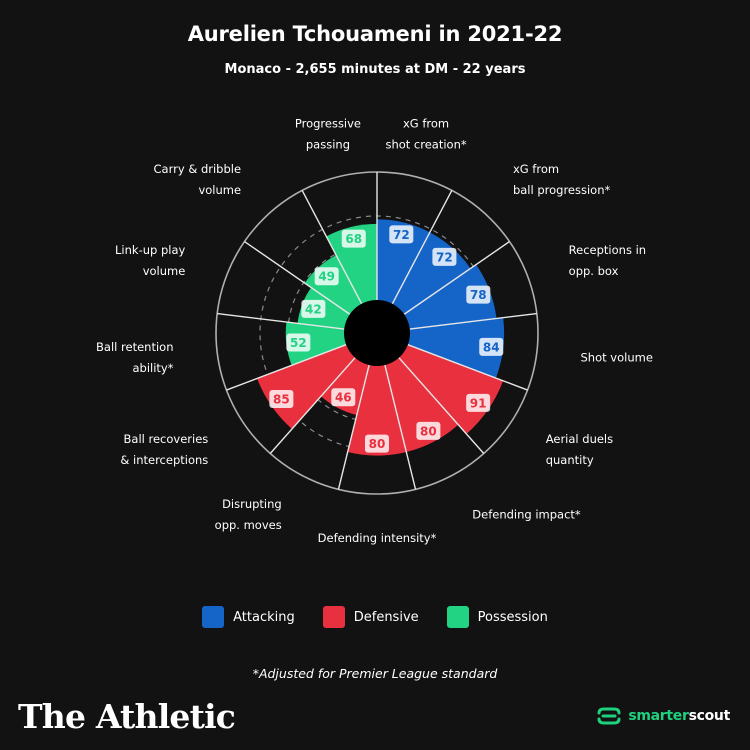  I want to click on the-athletic-logo: The Athletic, so click(127, 716).